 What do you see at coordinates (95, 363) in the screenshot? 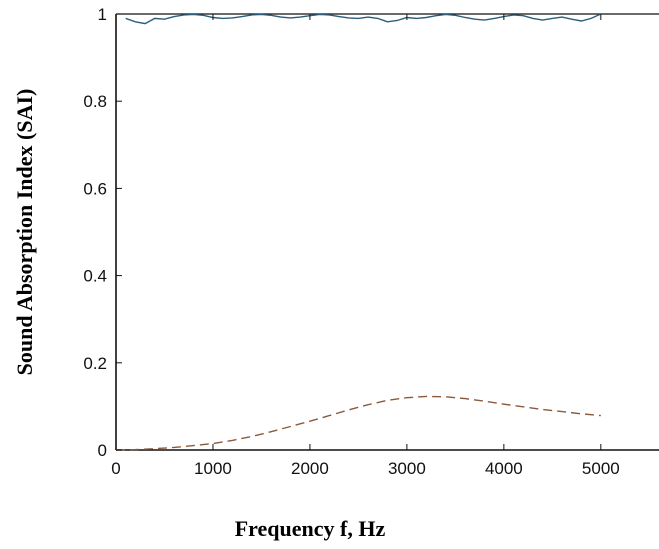
I see `y-tick-label: 0.2` at bounding box center [95, 363].